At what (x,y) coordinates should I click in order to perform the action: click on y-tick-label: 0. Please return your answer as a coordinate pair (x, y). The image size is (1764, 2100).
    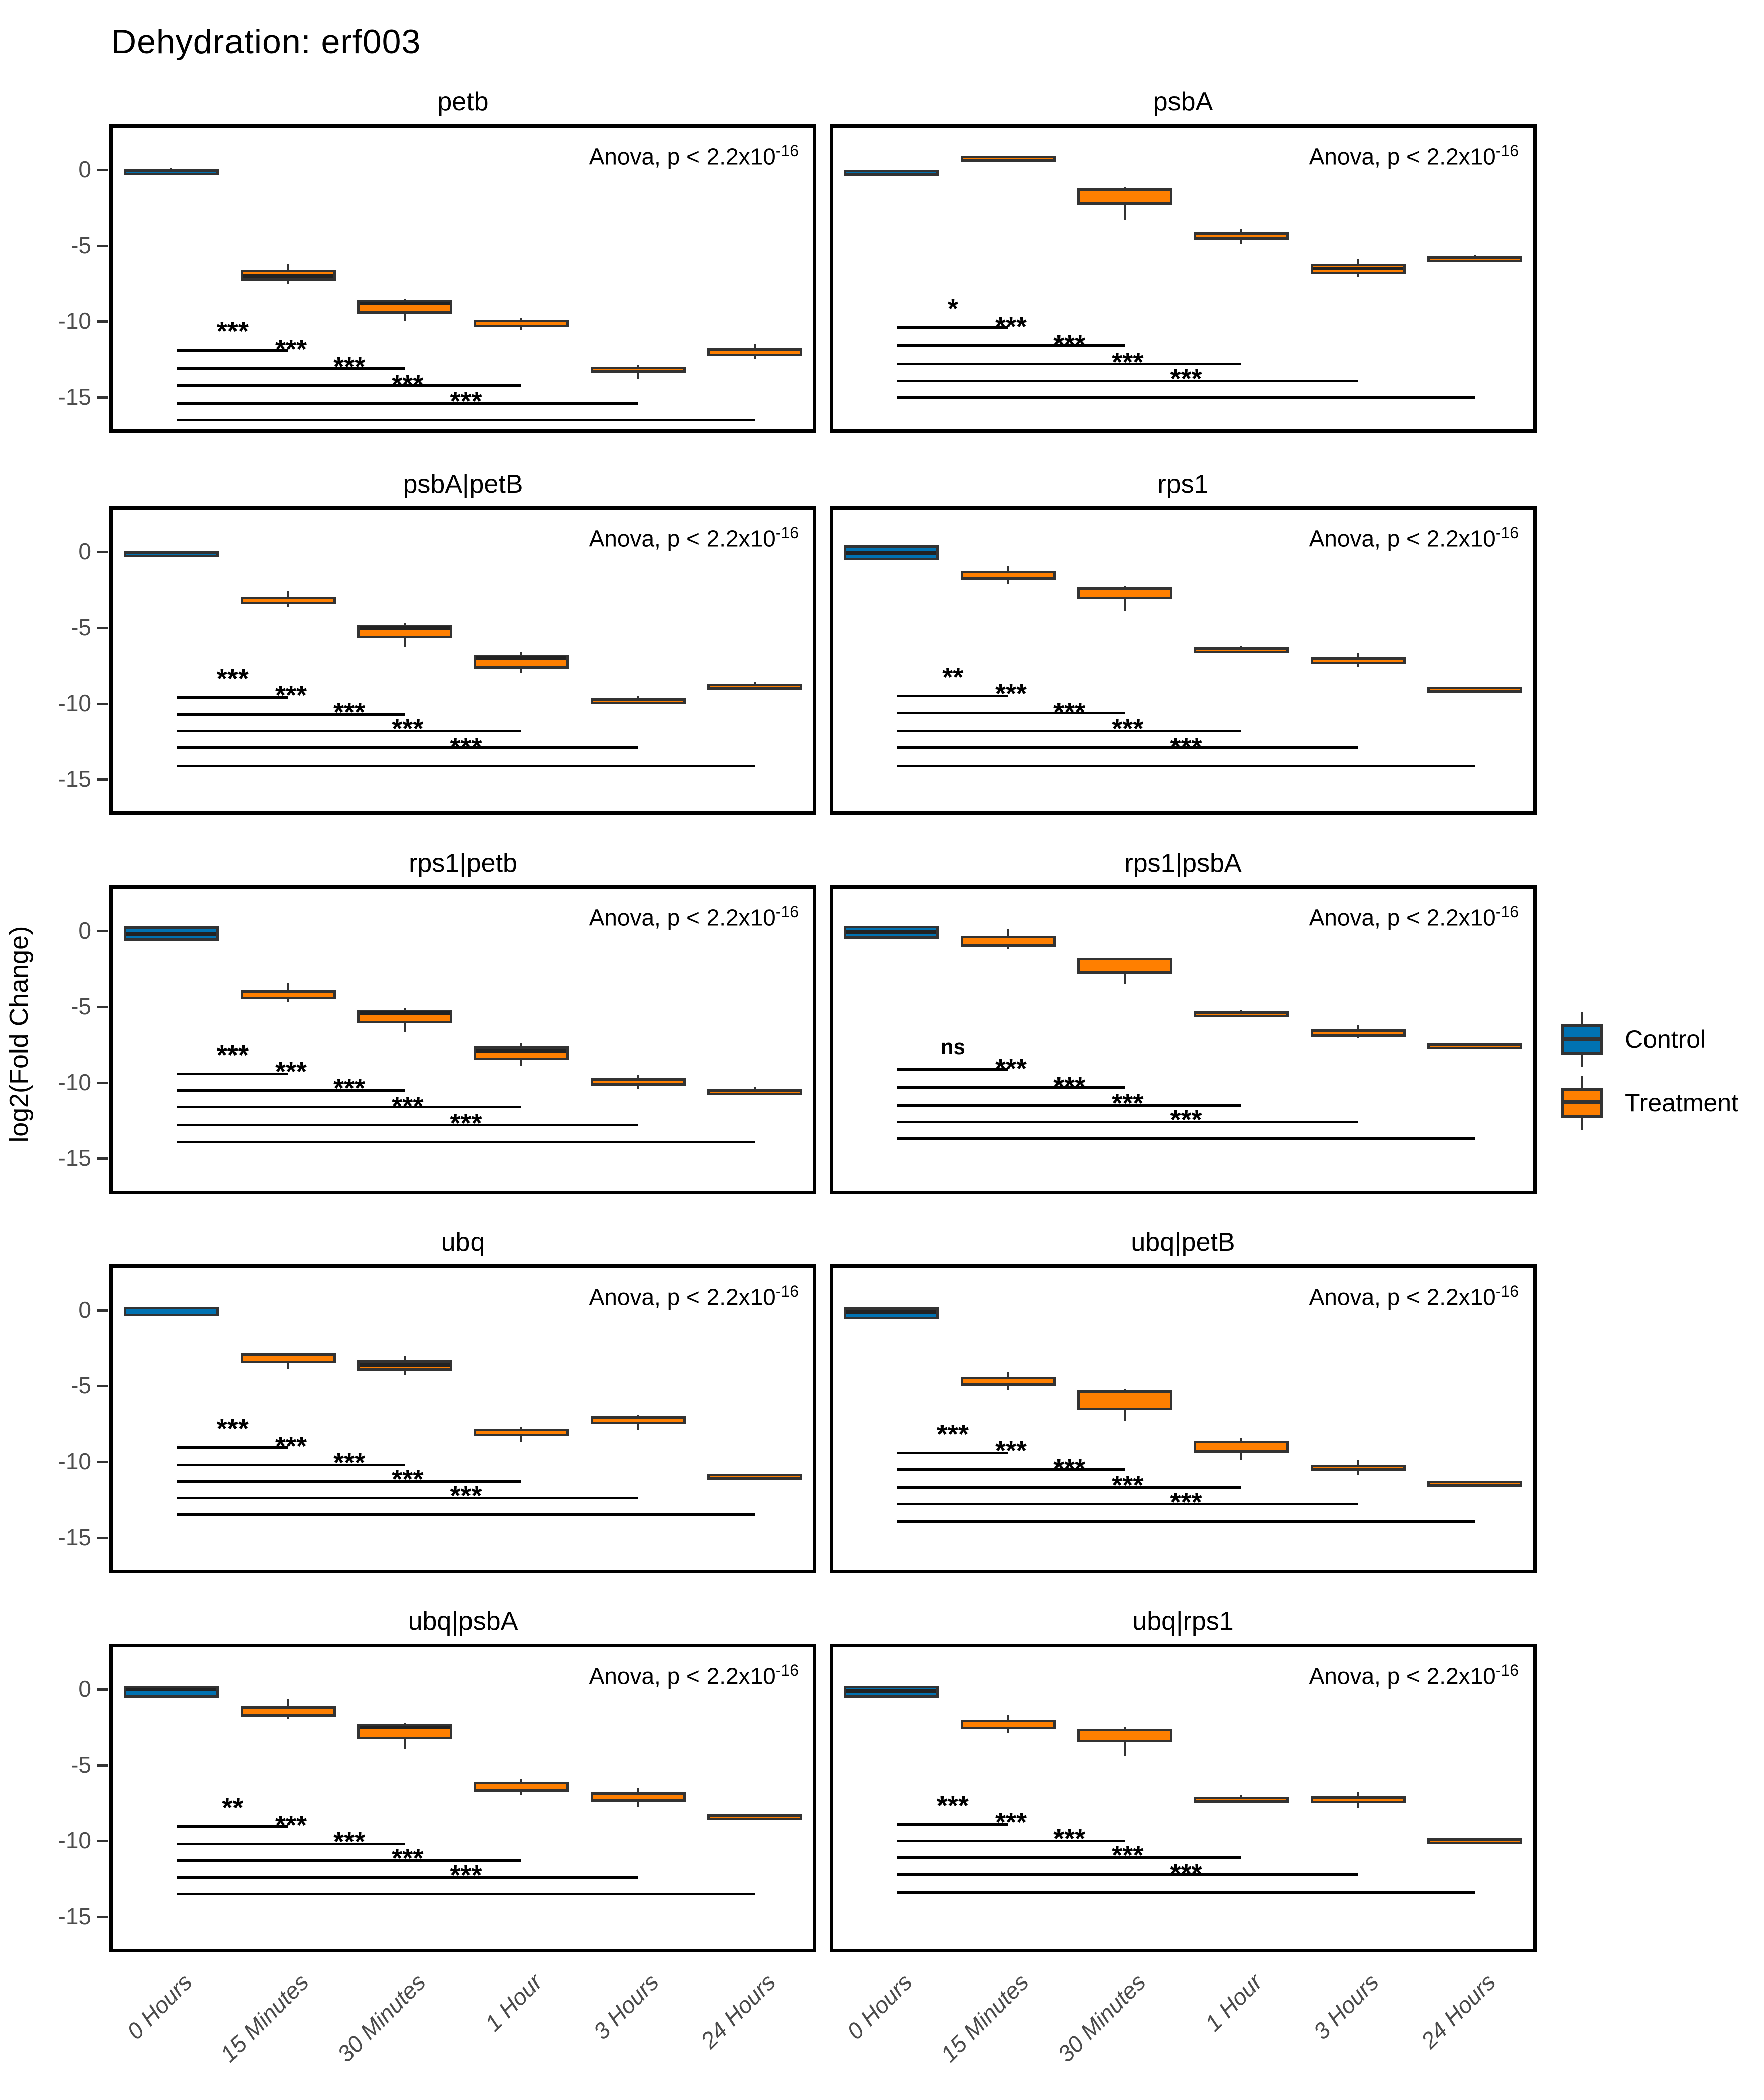
    Looking at the image, I should click on (84, 169).